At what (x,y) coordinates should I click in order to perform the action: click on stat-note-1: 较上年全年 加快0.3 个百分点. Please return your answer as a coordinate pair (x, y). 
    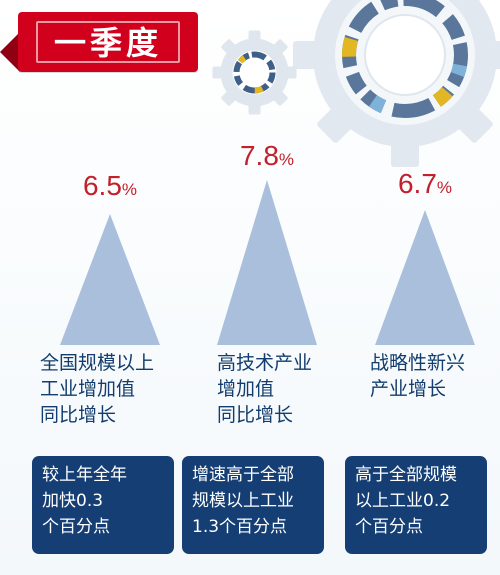
    Looking at the image, I should click on (103, 505).